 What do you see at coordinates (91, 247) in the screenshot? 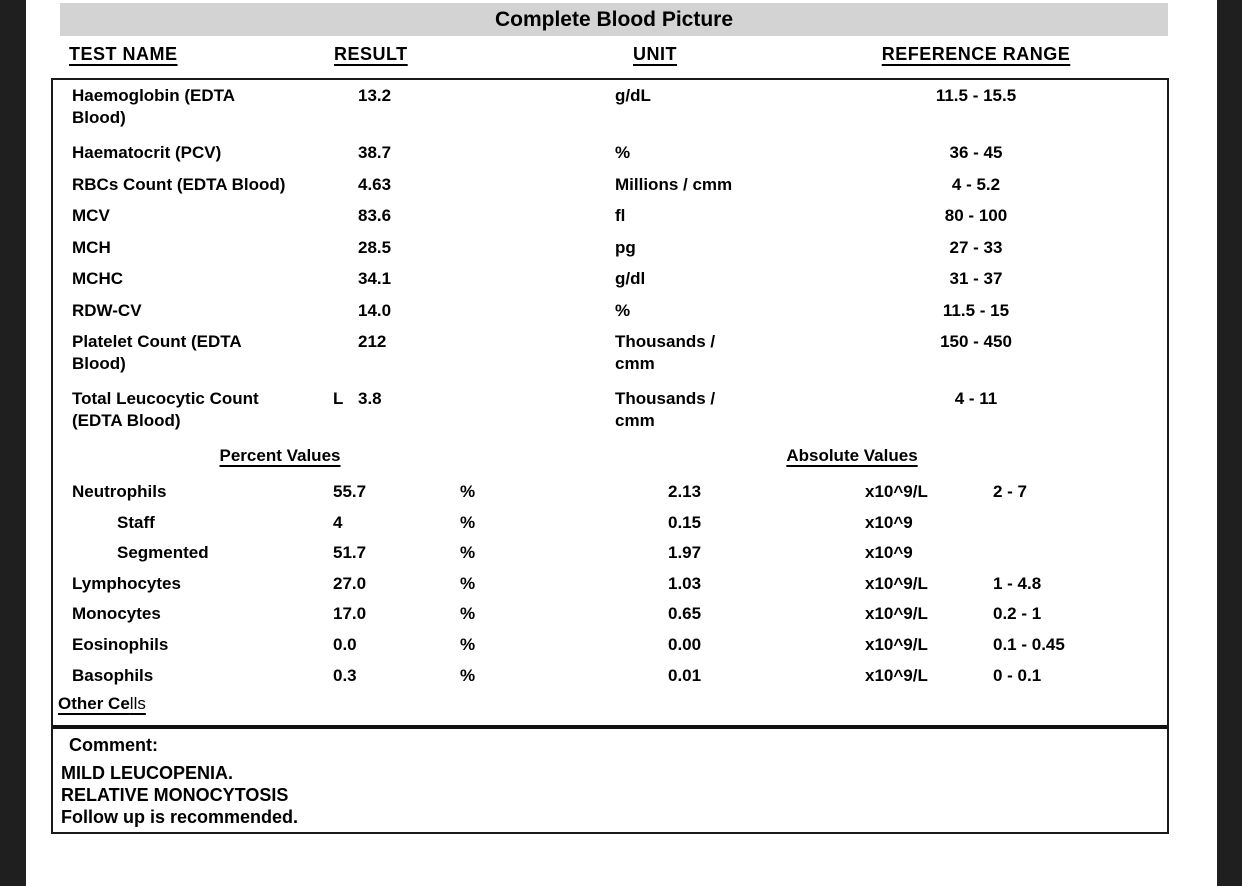
I see `test-name: MCH` at bounding box center [91, 247].